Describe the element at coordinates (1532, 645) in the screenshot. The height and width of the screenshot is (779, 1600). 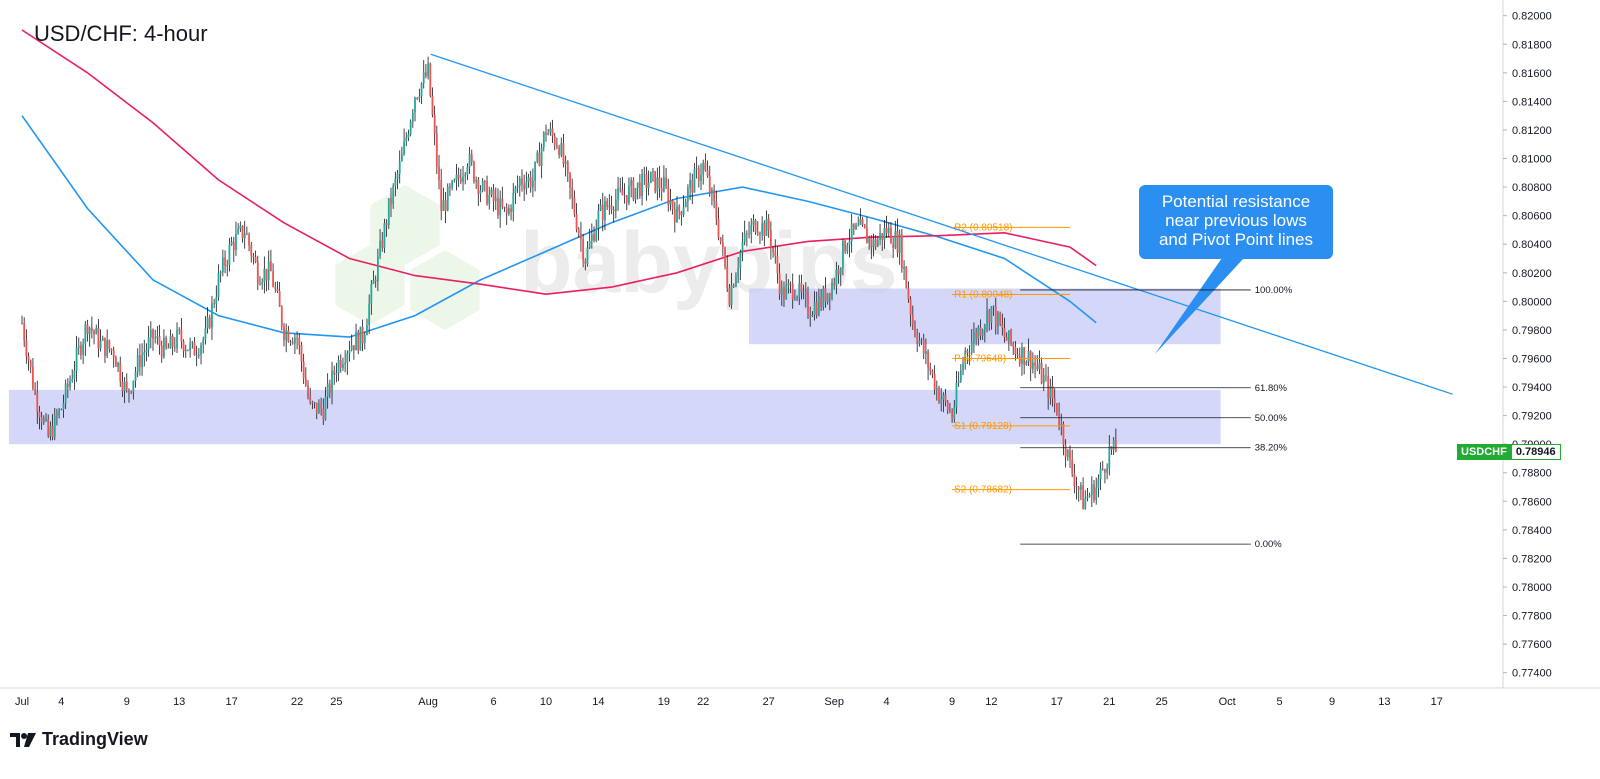
I see `y-tick-label: 0.77600` at that location.